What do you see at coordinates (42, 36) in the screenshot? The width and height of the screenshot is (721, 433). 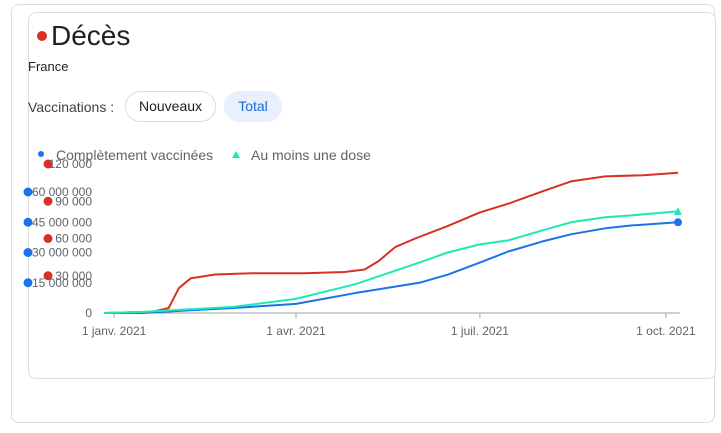 I see `deaths-legend-dot` at bounding box center [42, 36].